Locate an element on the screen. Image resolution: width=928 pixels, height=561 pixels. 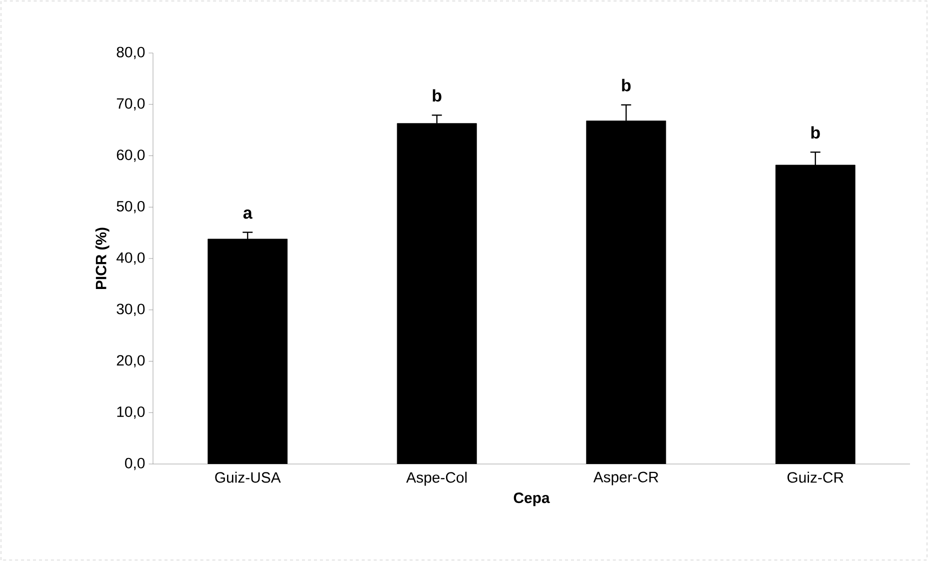
y-tick-label: 80,0 is located at coordinates (130, 53).